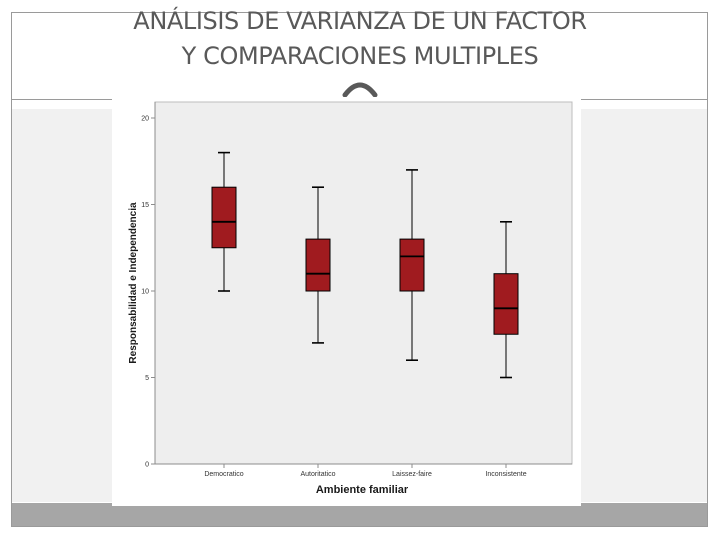  I want to click on y-tick-label: 0, so click(147, 465).